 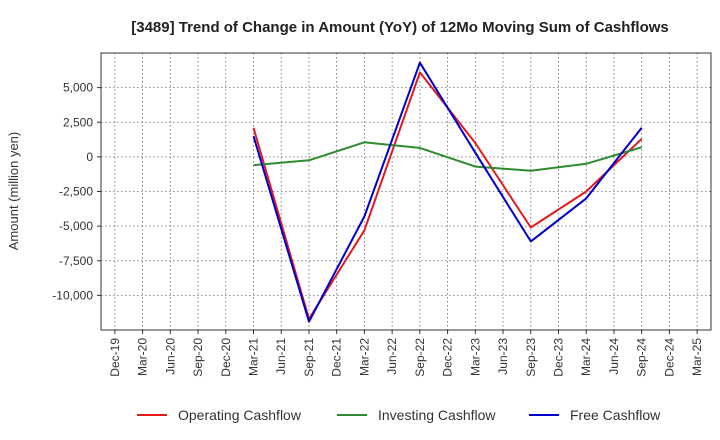 What do you see at coordinates (531, 357) in the screenshot?
I see `x-tick-label: Sep-23` at bounding box center [531, 357].